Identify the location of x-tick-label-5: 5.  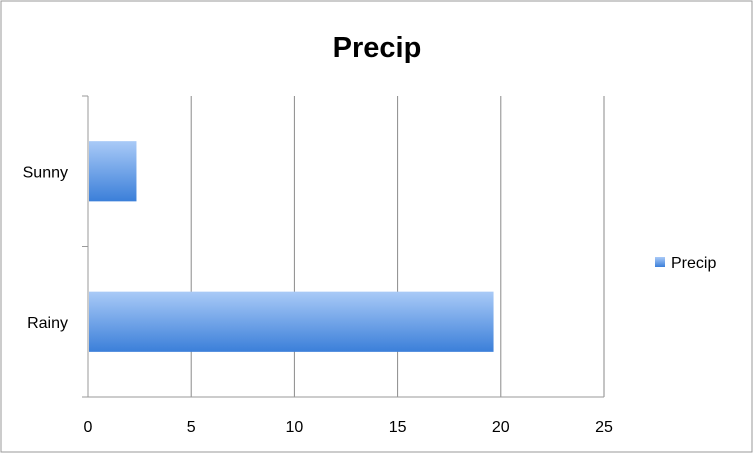
(191, 427).